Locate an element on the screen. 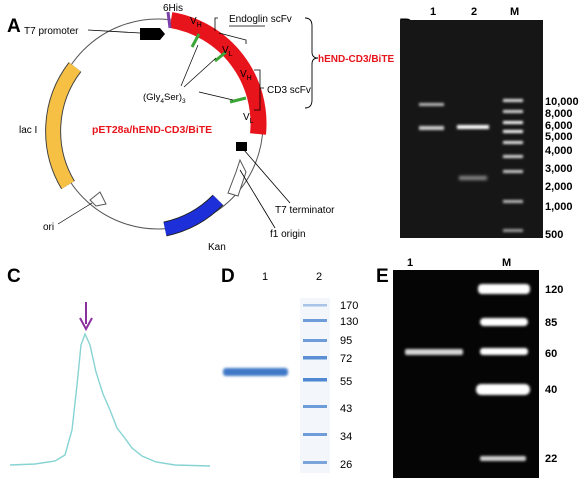 The width and height of the screenshot is (584, 488). his-tag-mark is located at coordinates (169, 20).